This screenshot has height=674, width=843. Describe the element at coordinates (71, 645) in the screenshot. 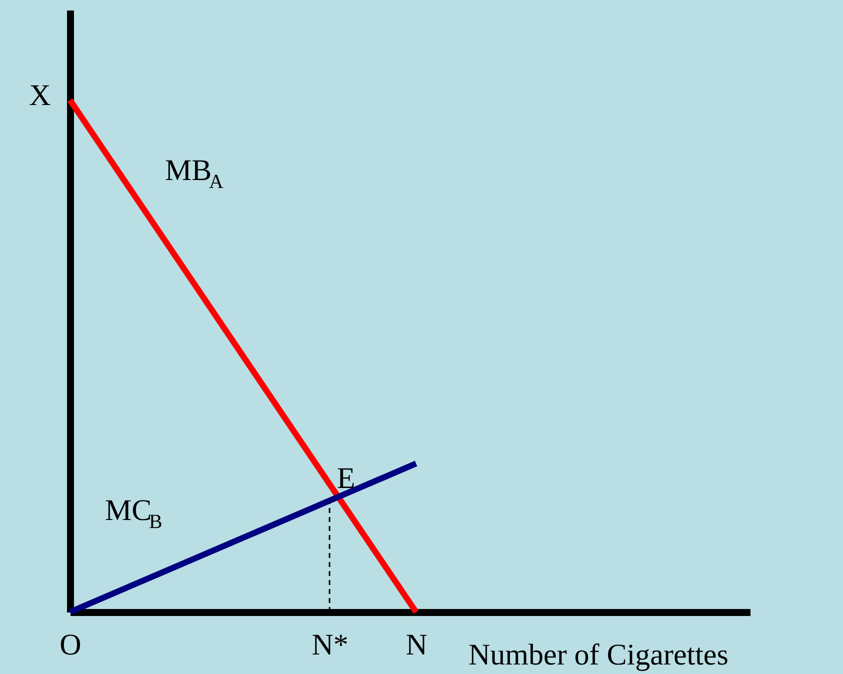

I see `x-tick-label: O` at that location.